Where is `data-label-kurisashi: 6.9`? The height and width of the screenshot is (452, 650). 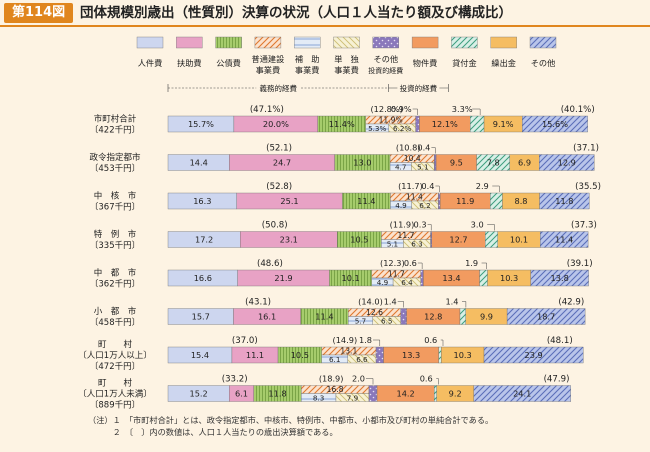 data-label-kurisashi: 6.9 is located at coordinates (524, 163).